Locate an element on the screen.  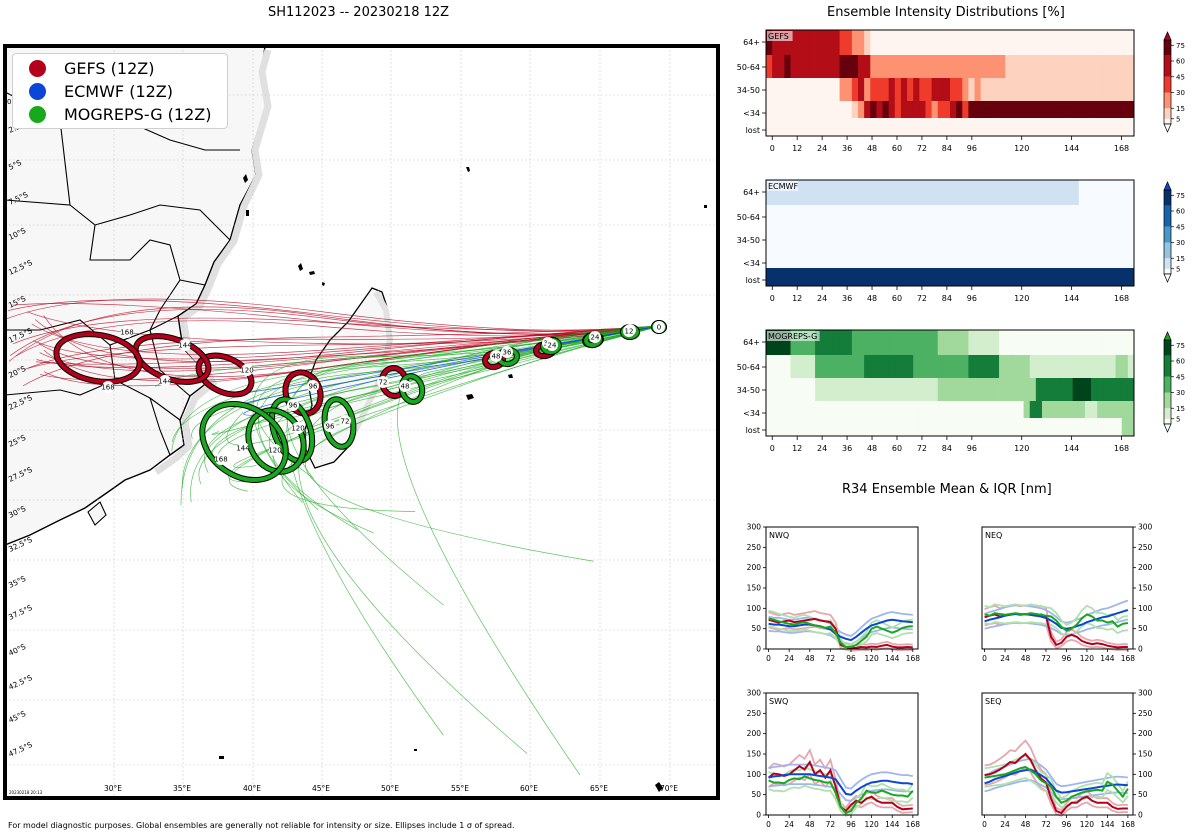
row-label: 50-64 is located at coordinates (748, 367).